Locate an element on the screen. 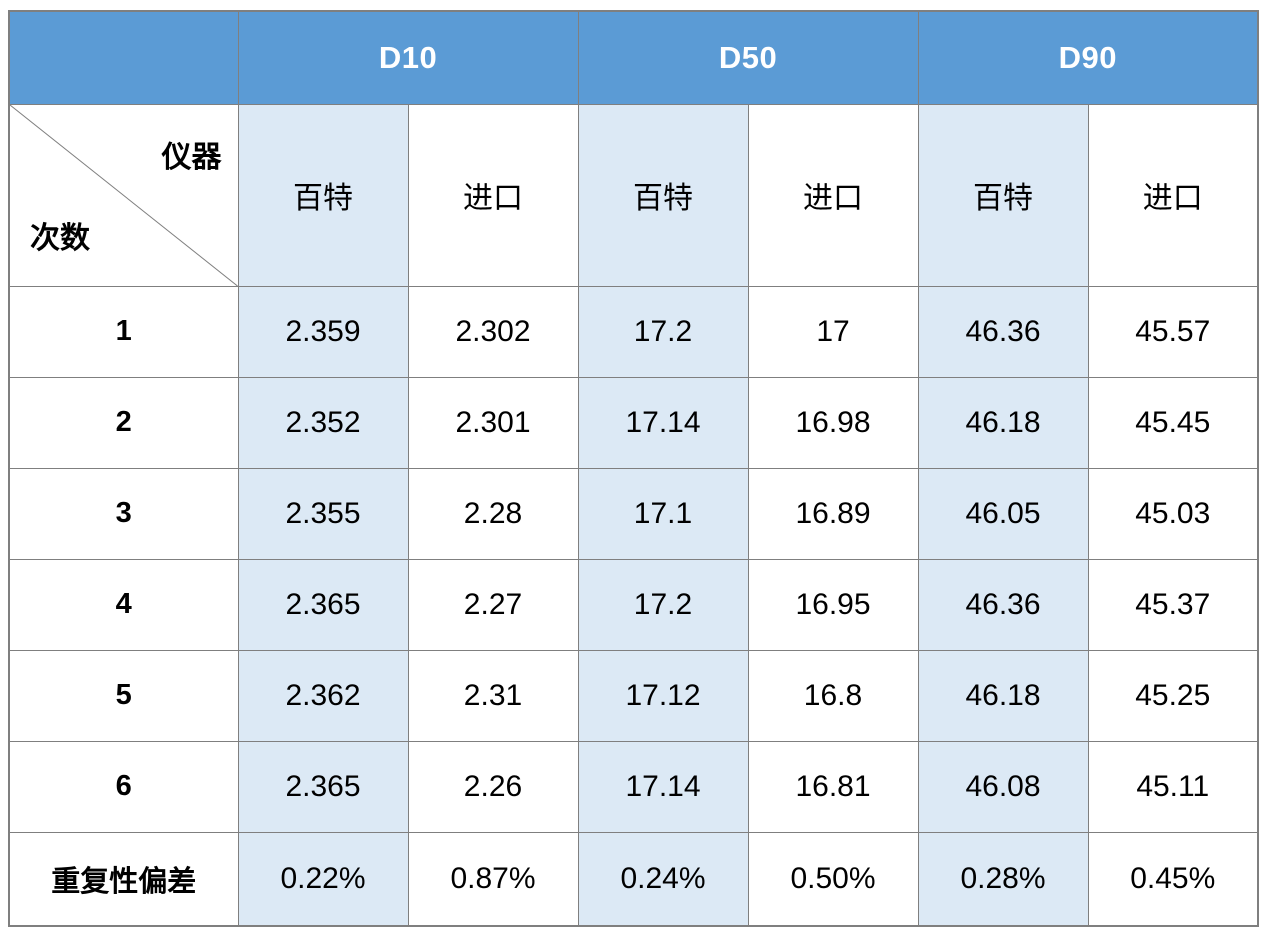 This screenshot has width=1269, height=934. data-cell: 2.31 is located at coordinates (493, 695).